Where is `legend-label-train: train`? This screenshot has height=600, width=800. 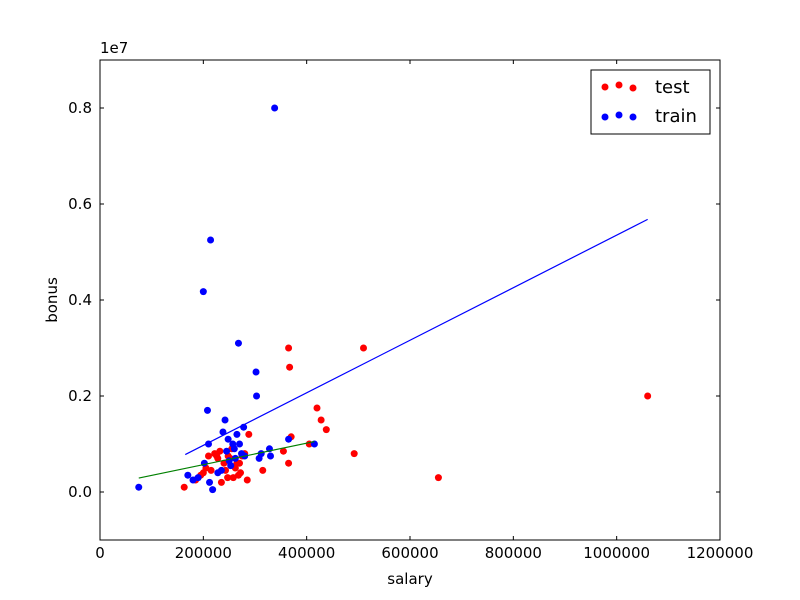
legend-label-train: train is located at coordinates (676, 116).